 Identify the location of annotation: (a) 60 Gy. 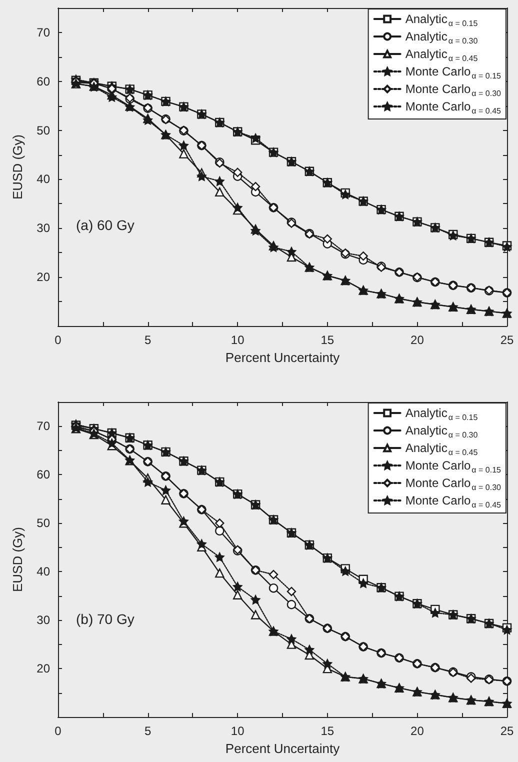
(105, 225).